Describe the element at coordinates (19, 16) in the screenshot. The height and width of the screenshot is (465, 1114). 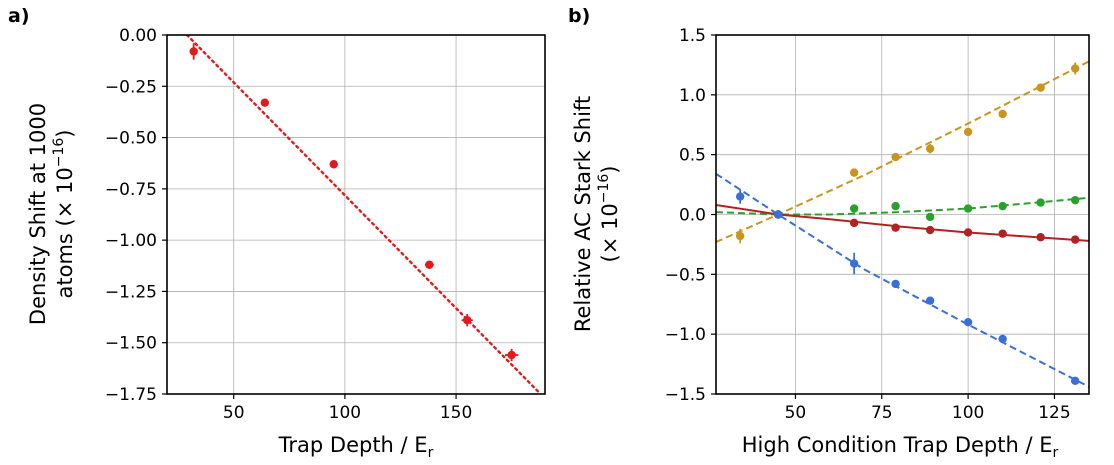
I see `panel-a-label: a)` at that location.